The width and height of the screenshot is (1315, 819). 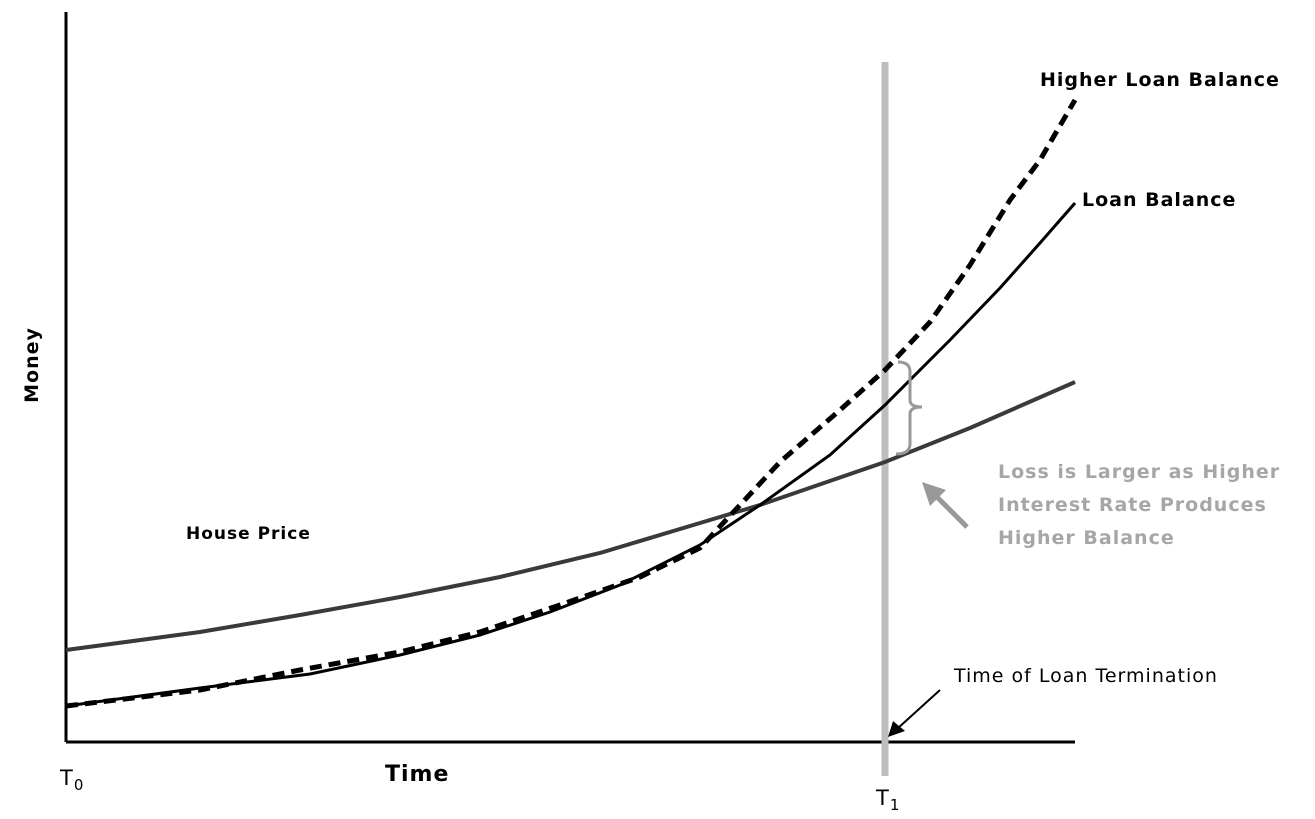 What do you see at coordinates (895, 805) in the screenshot?
I see `t1-sub: 1` at bounding box center [895, 805].